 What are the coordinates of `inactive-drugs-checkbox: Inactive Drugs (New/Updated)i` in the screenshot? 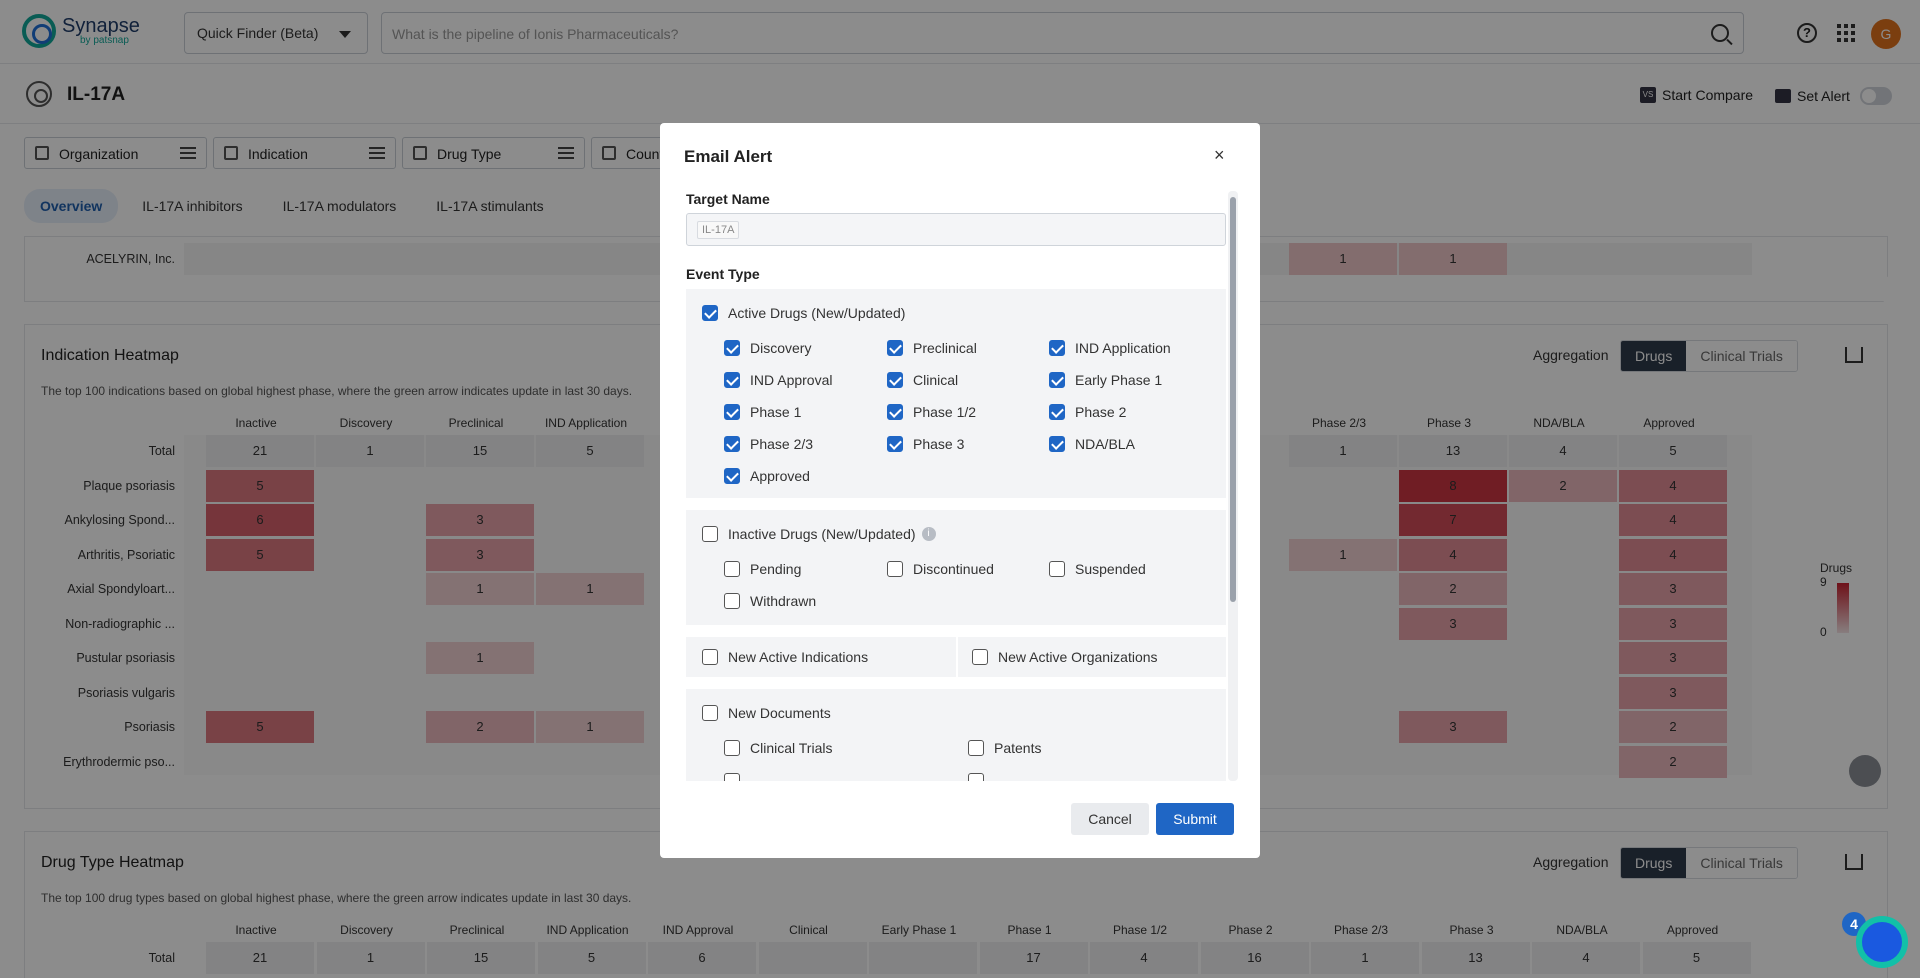 It's located at (819, 534).